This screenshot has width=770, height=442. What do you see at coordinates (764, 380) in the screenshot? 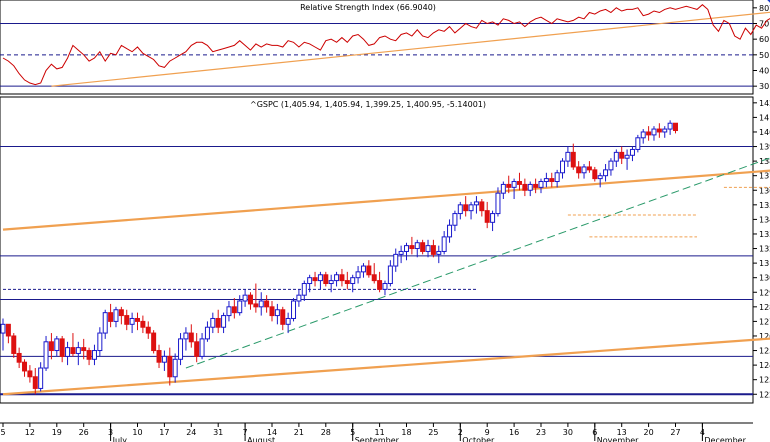
I see `price-y-tick-label: 1230` at bounding box center [764, 380].